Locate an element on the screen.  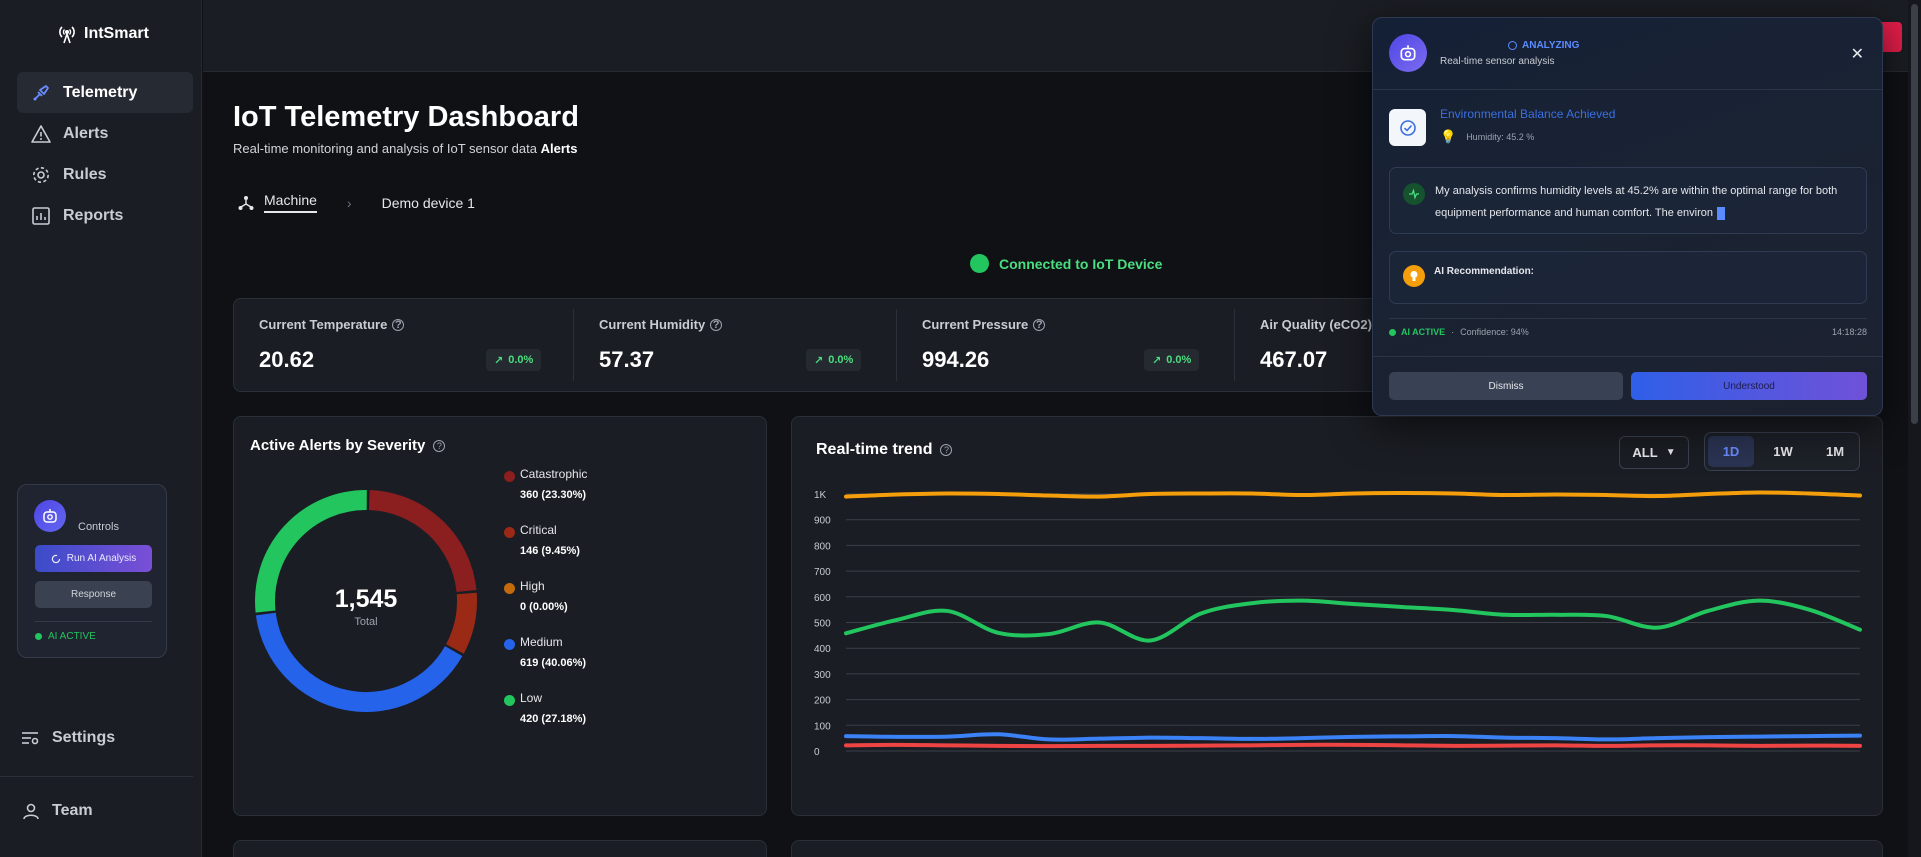
donut-slice-critical is located at coordinates (461, 623).